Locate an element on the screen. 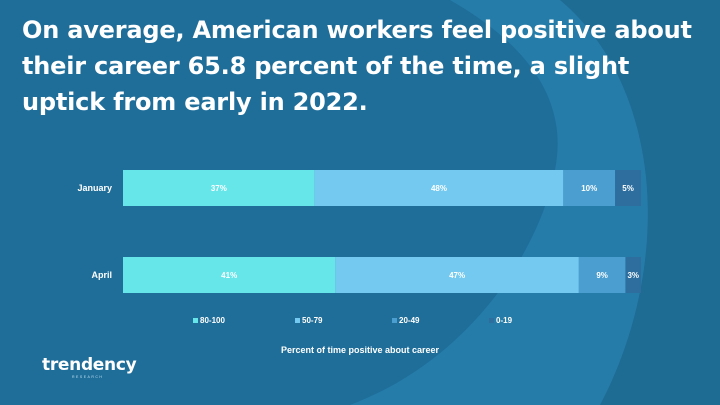 This screenshot has width=720, height=405. x-axis-label: Percent of time positive about career is located at coordinates (360, 350).